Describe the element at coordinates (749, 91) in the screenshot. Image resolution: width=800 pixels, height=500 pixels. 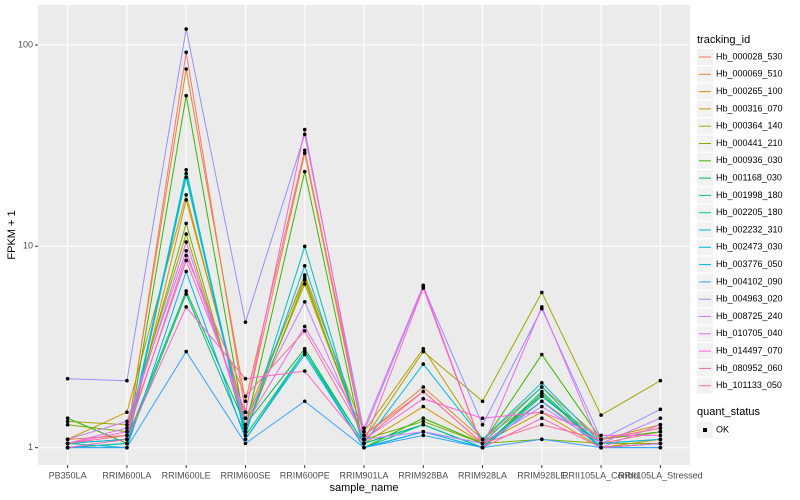
I see `legend-label: Hb_000265_100` at that location.